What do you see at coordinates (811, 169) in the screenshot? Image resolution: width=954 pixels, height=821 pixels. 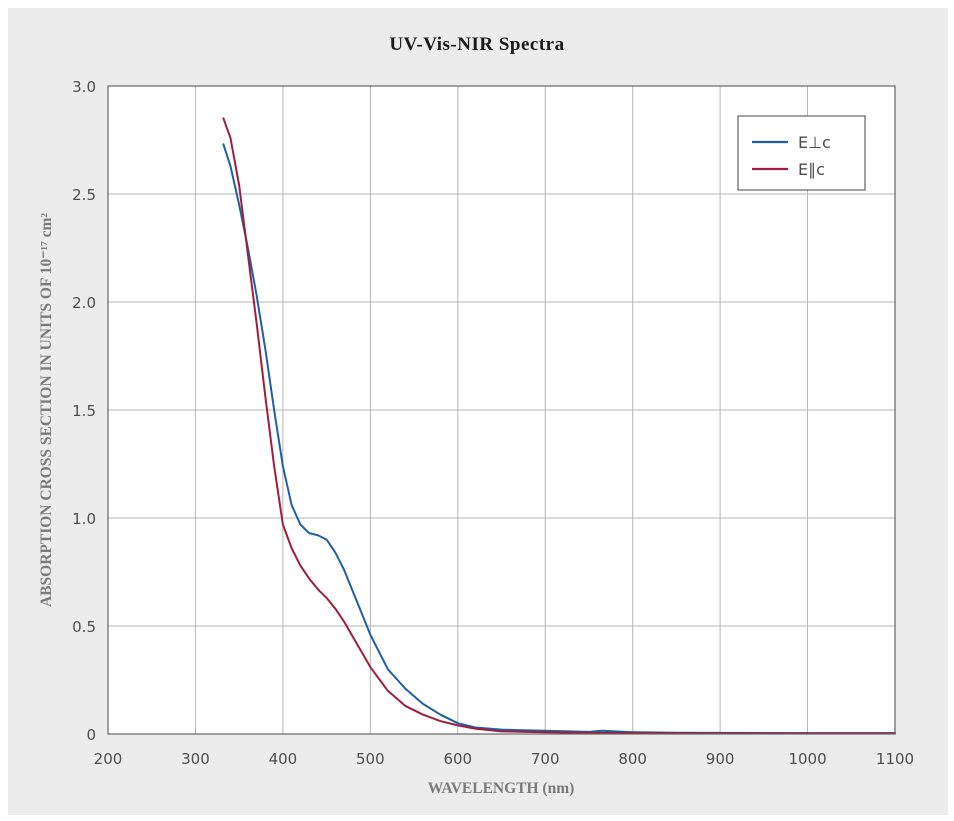 I see `legend-label-parallel: E∥c` at bounding box center [811, 169].